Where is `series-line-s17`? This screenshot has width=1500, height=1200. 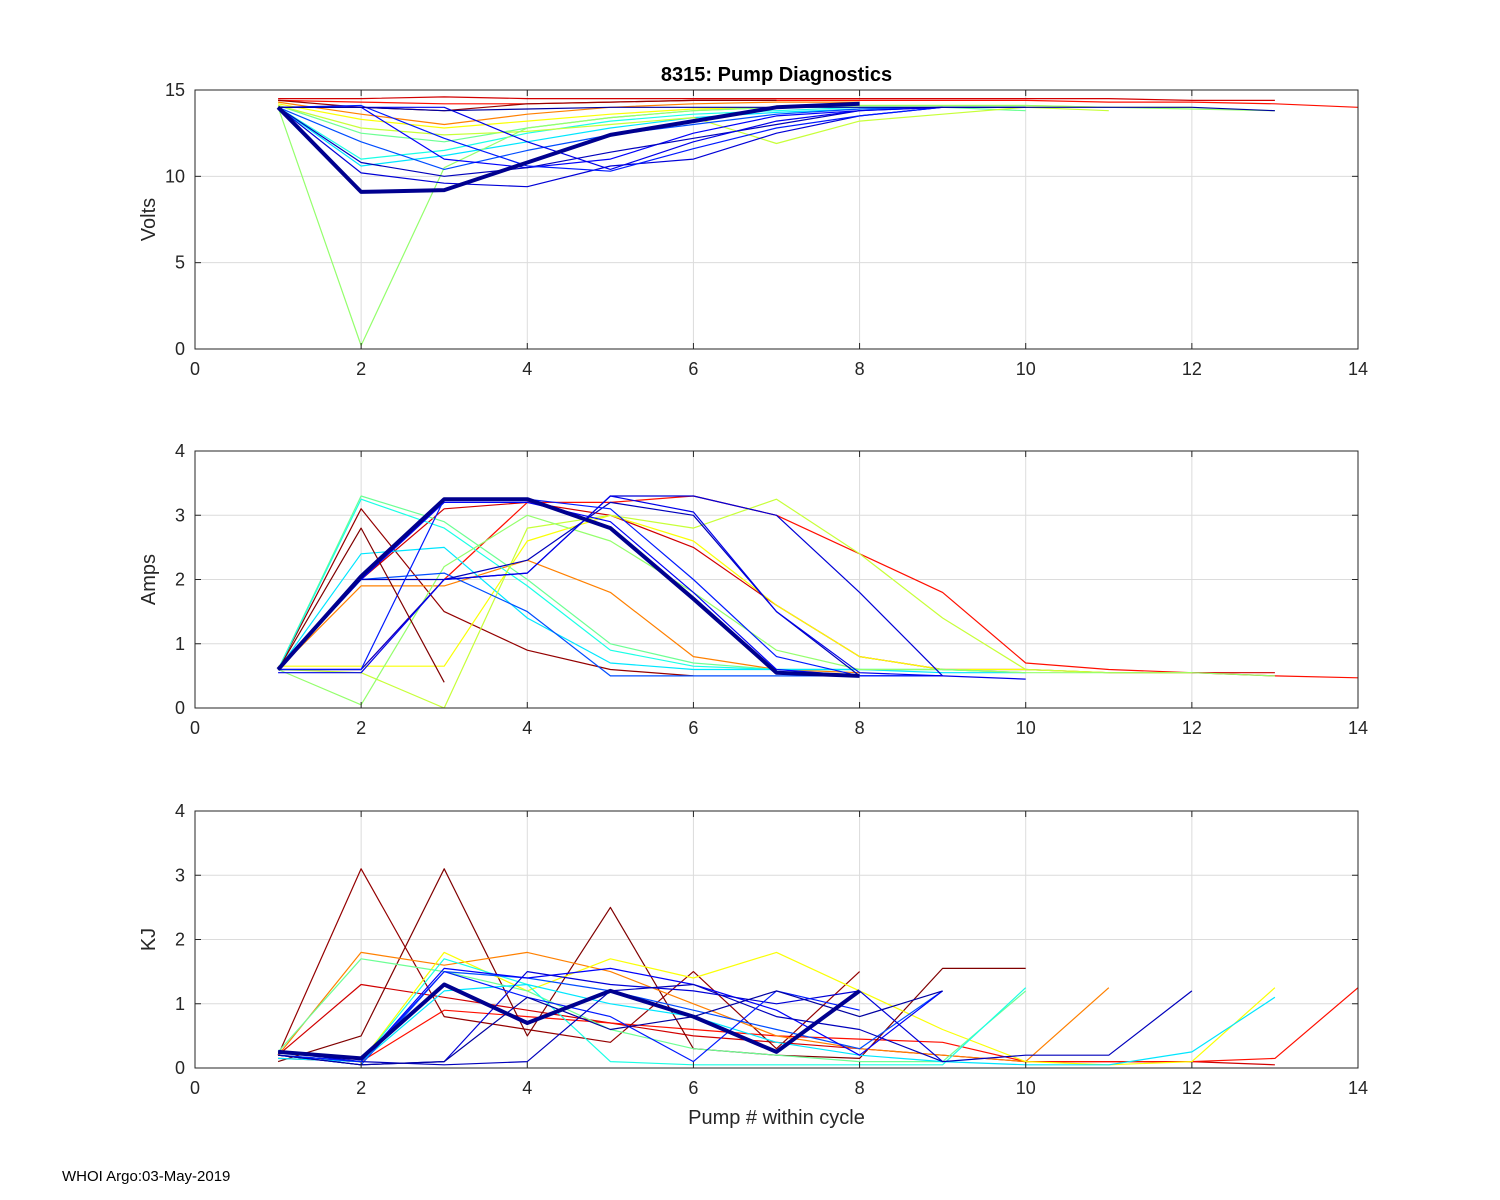
series-line-s17 is located at coordinates (361, 605).